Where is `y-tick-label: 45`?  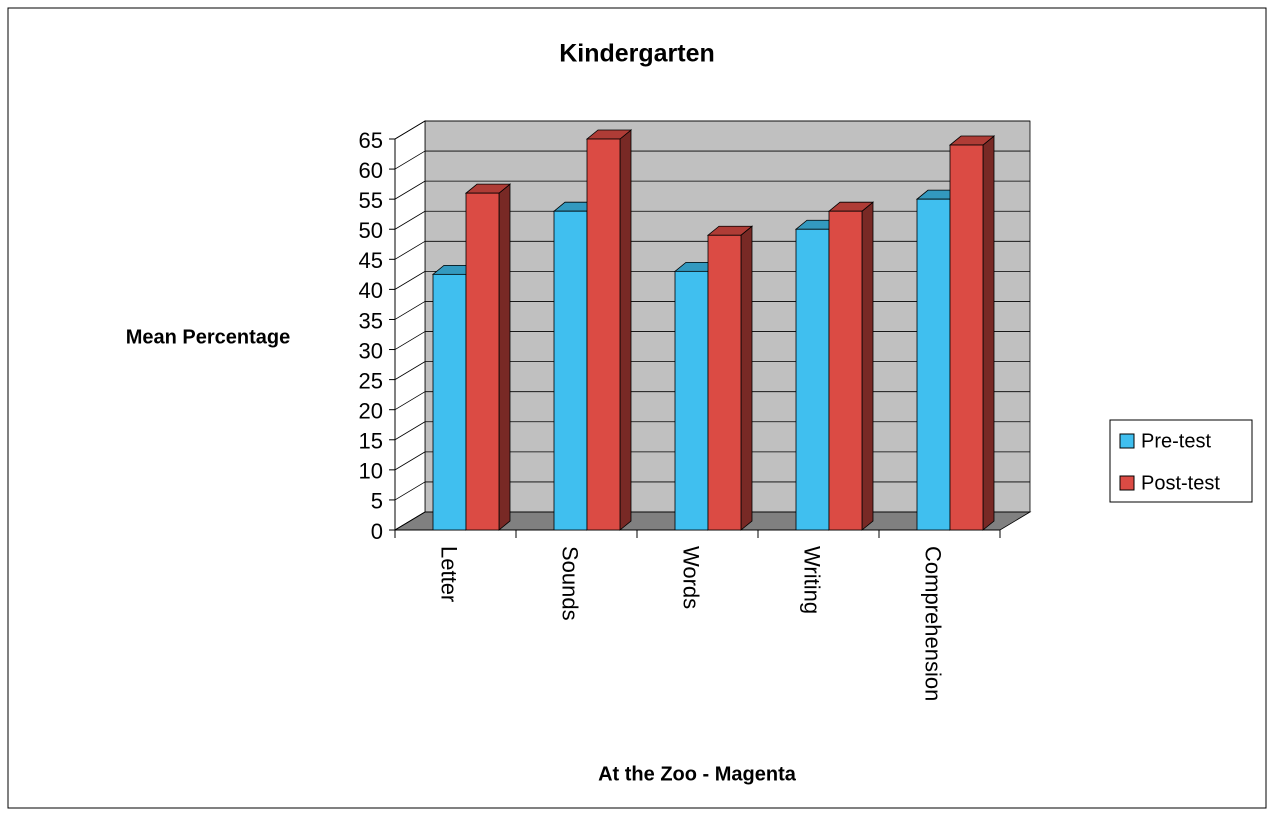
y-tick-label: 45 is located at coordinates (371, 260).